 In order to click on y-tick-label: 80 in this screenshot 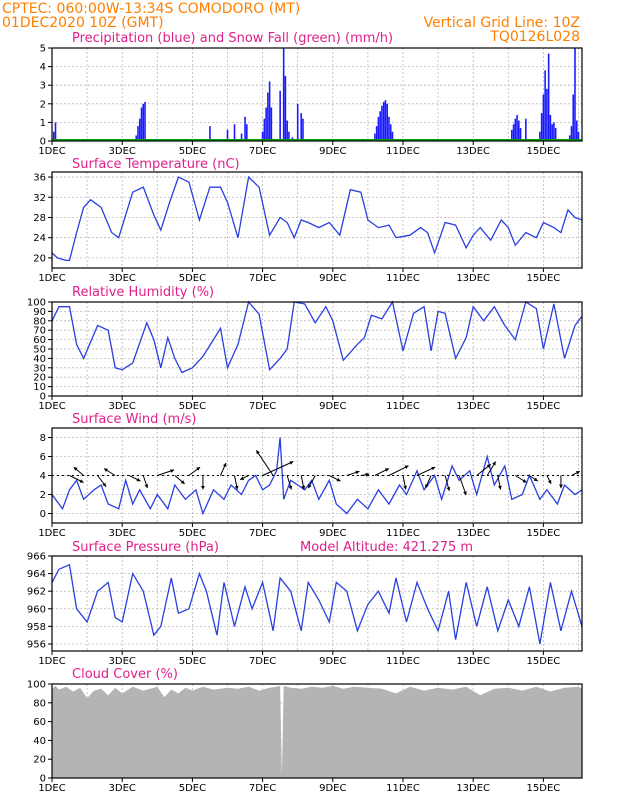, I will do `click(39, 321)`.